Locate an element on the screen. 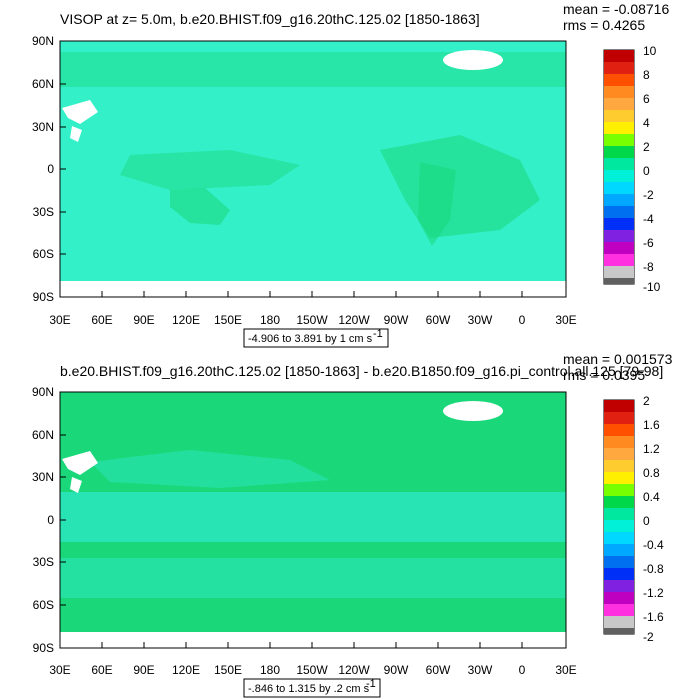  x-tick-90W-bottom: 90W is located at coordinates (396, 659).